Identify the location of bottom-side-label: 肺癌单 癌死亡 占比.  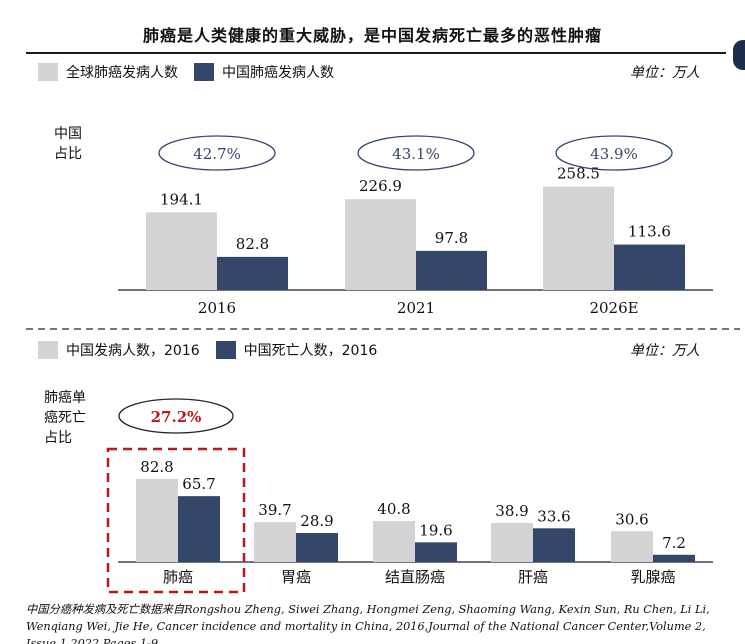
(65, 418).